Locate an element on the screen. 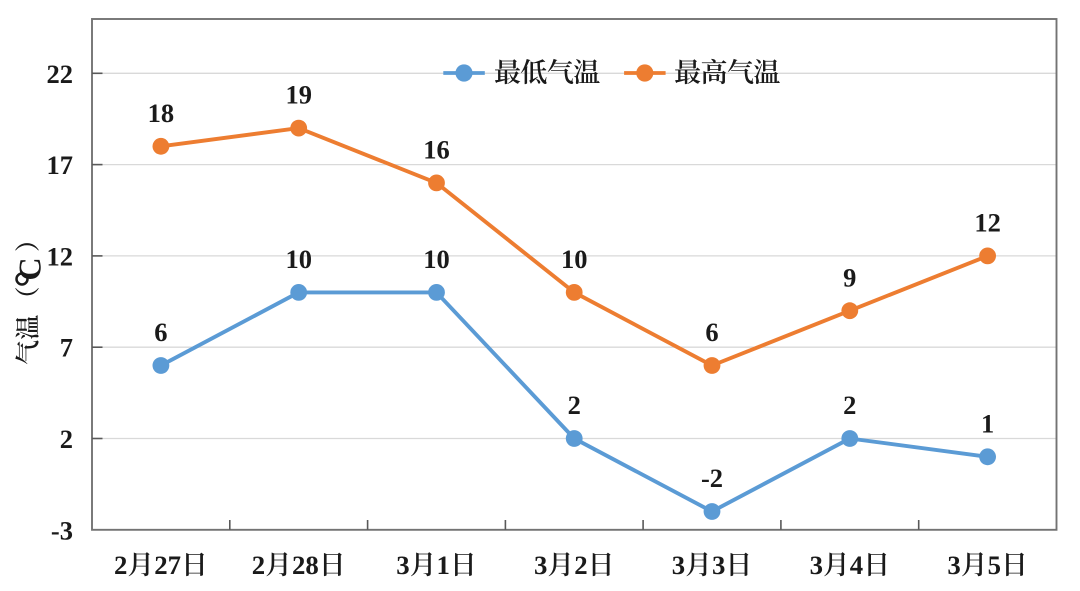 The height and width of the screenshot is (591, 1080). svg-text: 16 is located at coordinates (436, 150).